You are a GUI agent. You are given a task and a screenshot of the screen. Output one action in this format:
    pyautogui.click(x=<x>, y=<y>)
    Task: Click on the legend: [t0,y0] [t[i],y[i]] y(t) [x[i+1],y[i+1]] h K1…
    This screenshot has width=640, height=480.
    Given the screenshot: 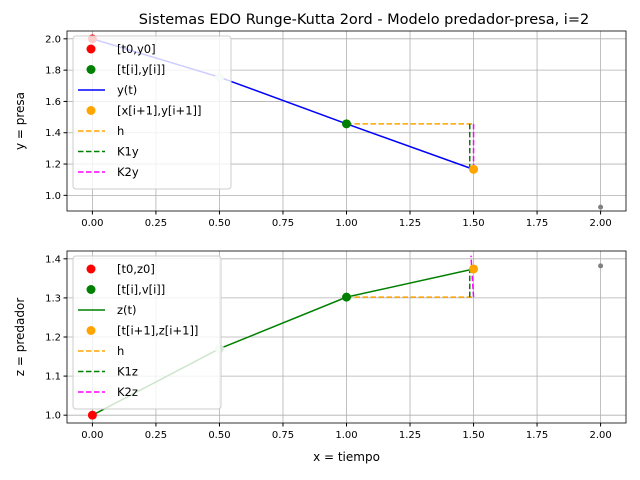 What is the action you would take?
    pyautogui.click(x=152, y=112)
    